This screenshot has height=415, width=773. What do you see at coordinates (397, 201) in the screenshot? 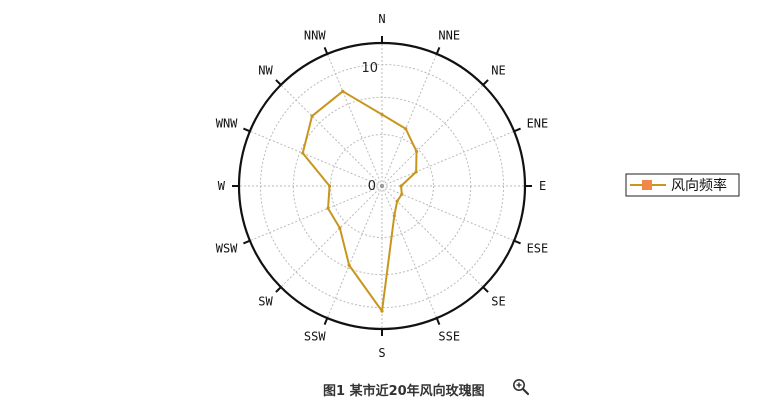
I see `data-point-se` at bounding box center [397, 201].